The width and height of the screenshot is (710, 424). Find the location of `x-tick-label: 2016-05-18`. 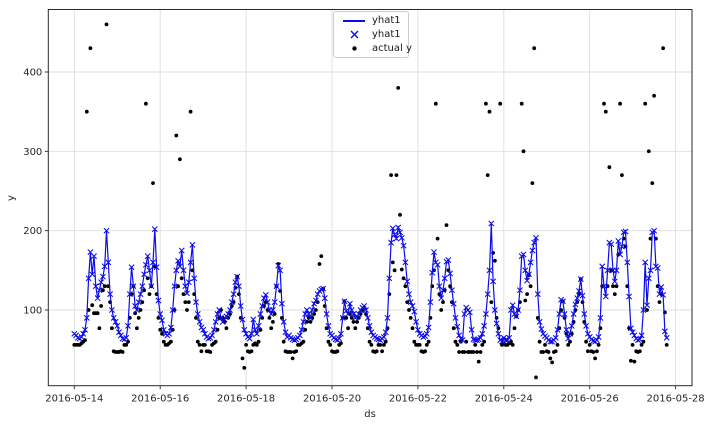

x-tick-label: 2016-05-18 is located at coordinates (246, 399).